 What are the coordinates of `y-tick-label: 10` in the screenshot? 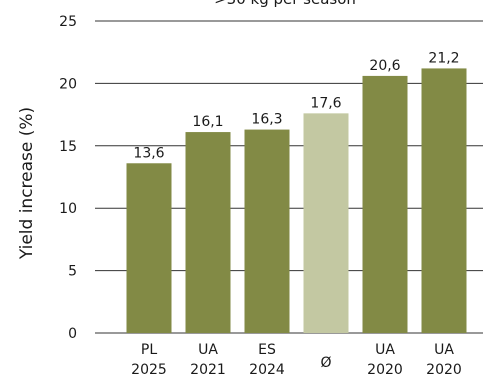 It's located at (68, 209).